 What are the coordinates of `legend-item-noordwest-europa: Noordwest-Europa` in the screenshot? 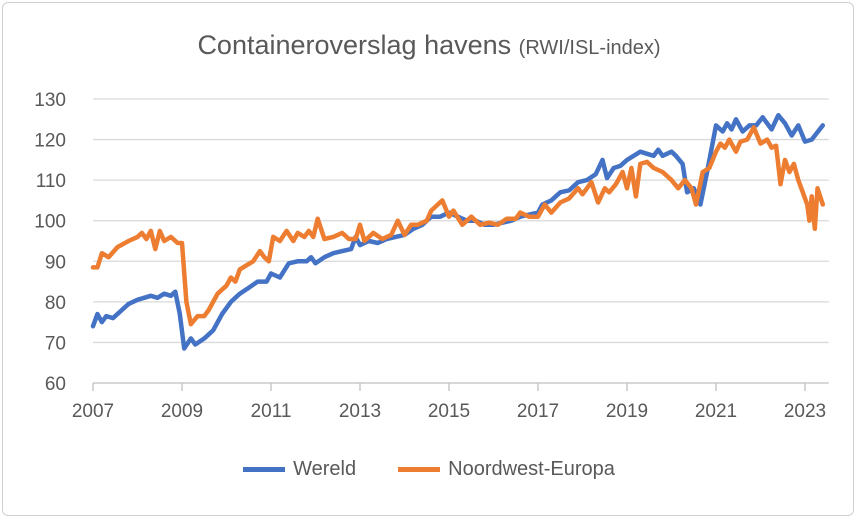 It's located at (506, 469).